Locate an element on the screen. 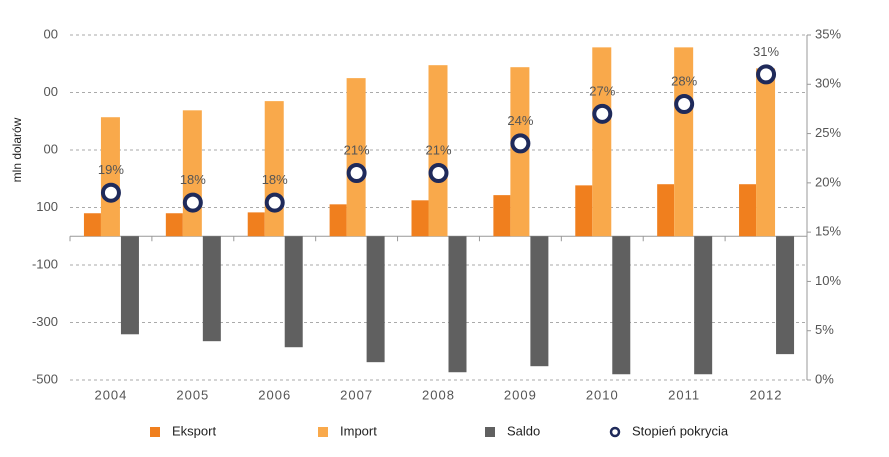  y2-tick-label: 20% is located at coordinates (828, 181).